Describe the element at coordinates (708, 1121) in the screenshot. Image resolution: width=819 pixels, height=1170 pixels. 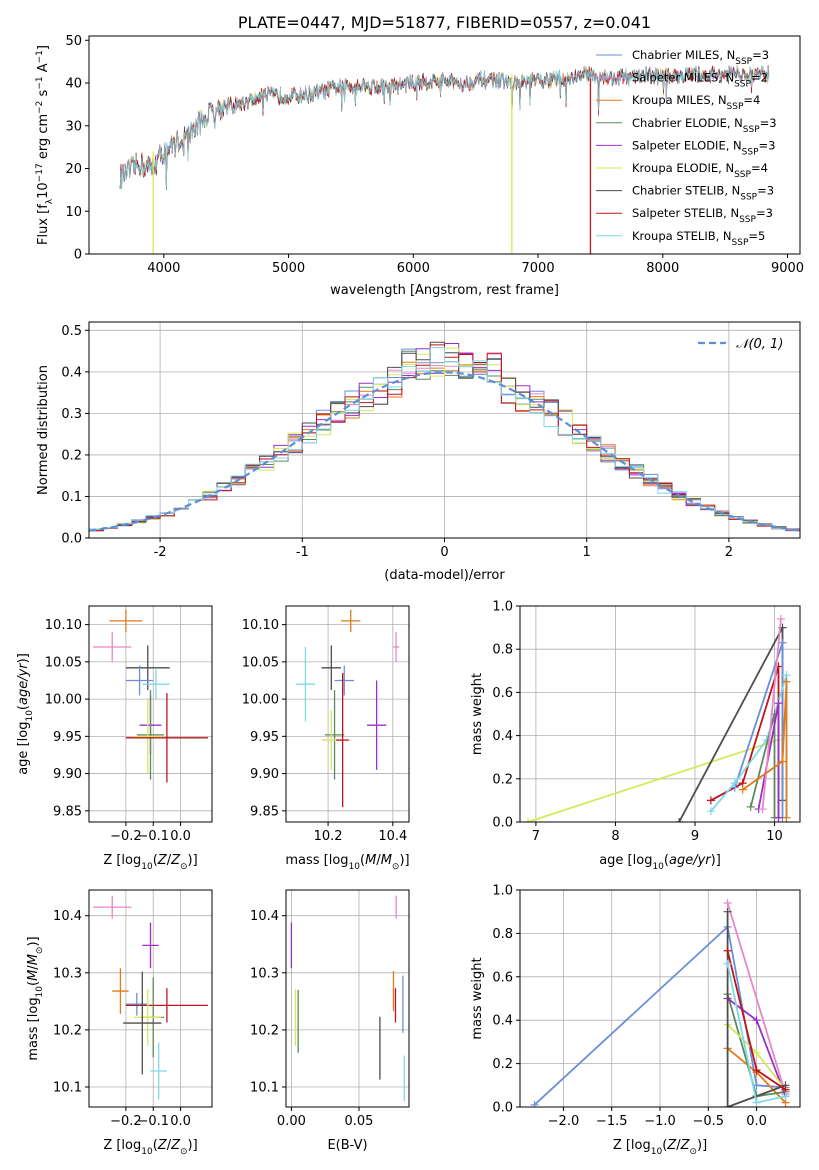
I see `x-tick-label: −0.5` at that location.